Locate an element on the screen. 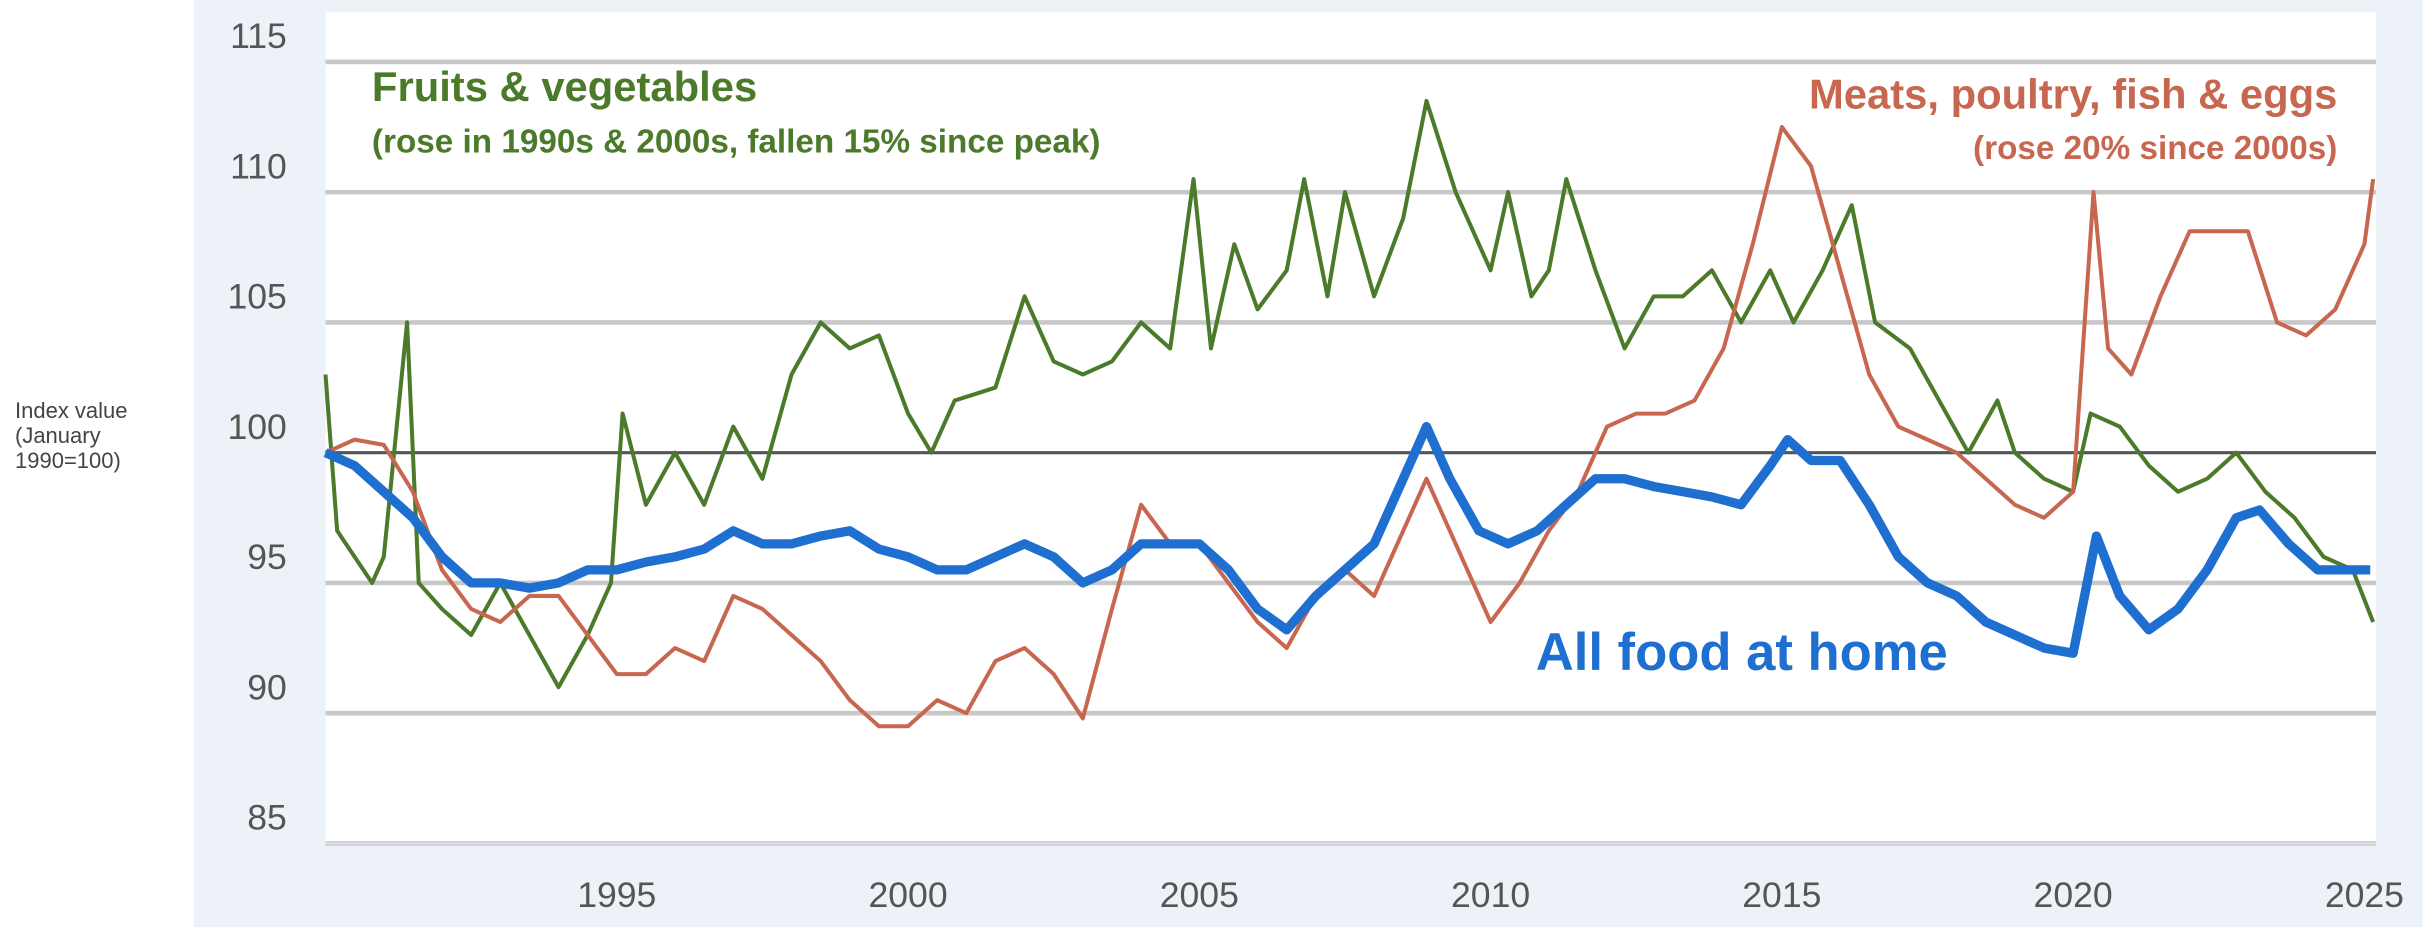 This screenshot has height=927, width=2423. x-tick-label: 2005 is located at coordinates (1199, 895).